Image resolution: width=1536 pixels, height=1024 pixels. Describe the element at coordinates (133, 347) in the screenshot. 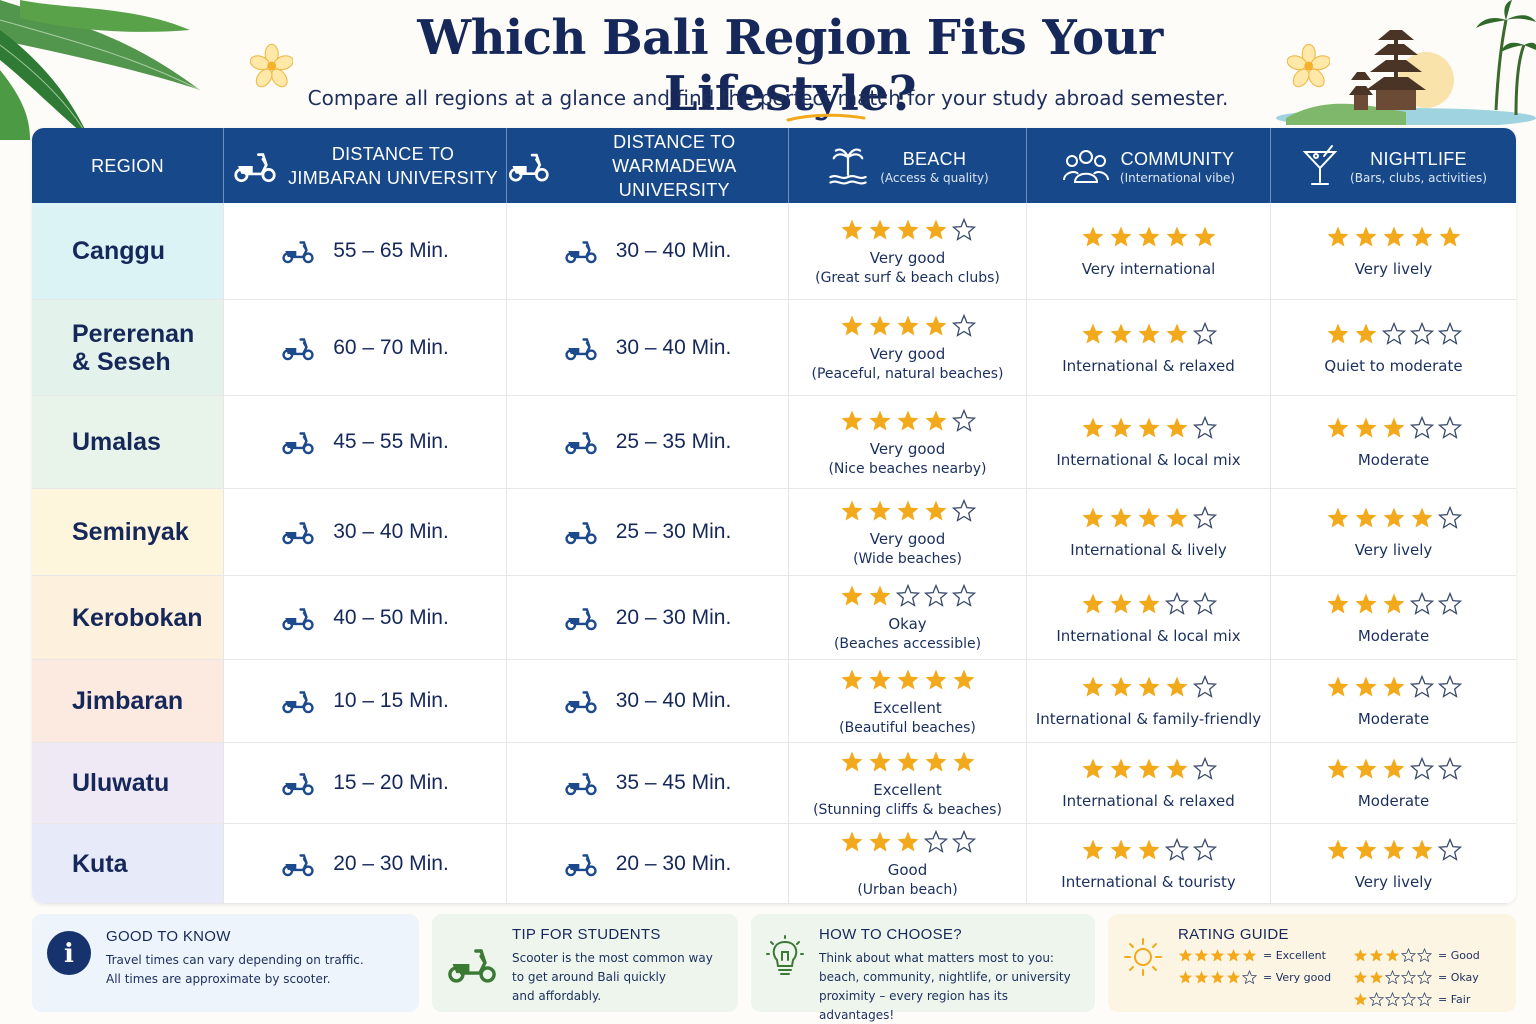

I see `region-name: Pererenan & Seseh` at that location.